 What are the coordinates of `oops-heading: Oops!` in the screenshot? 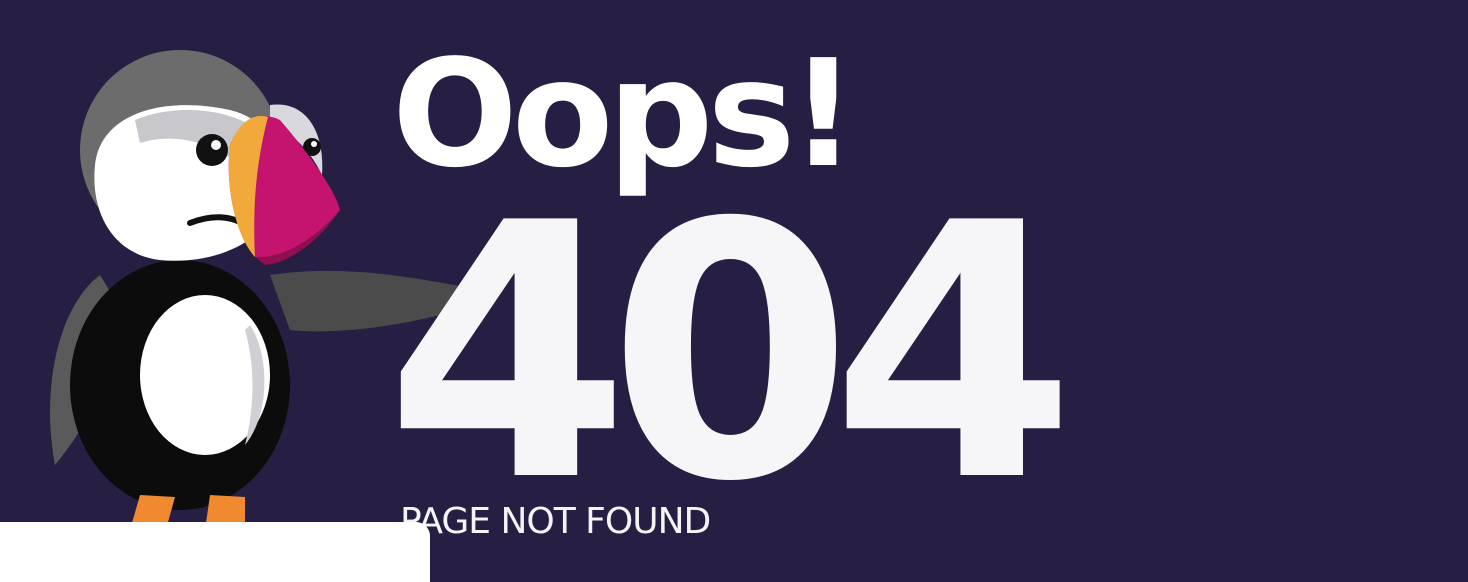 It's located at (624, 114).